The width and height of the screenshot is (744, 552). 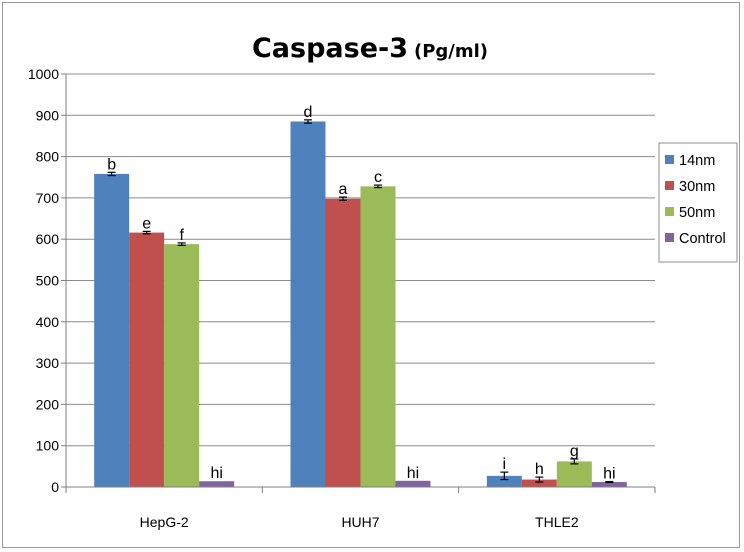 I want to click on y-tick-label: 1000, so click(x=43, y=74).